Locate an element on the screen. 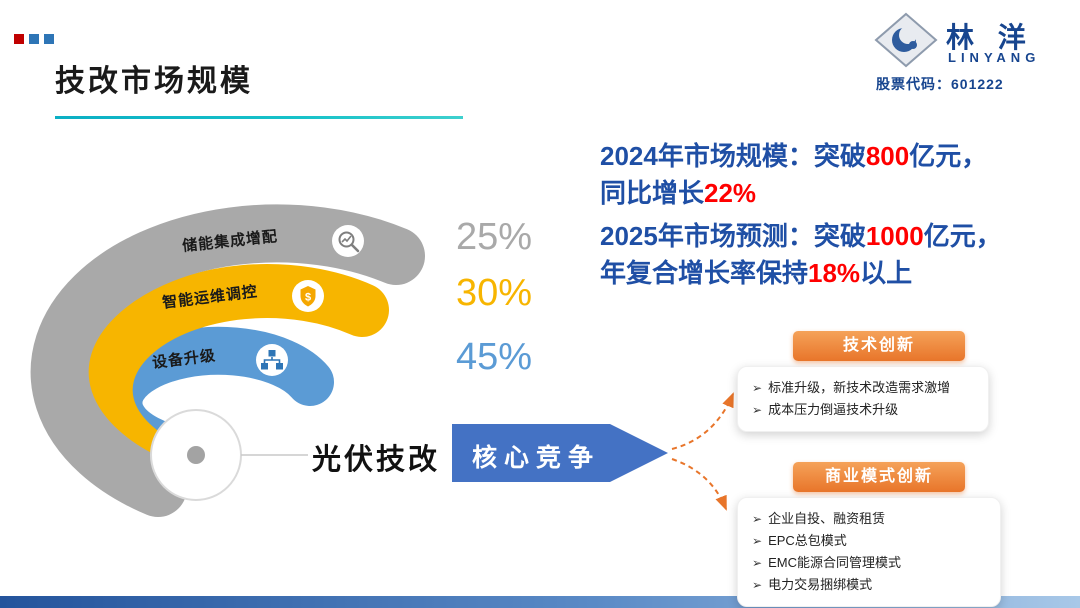 The image size is (1080, 608). stat-text: 2024年市场规模：突破 is located at coordinates (733, 156).